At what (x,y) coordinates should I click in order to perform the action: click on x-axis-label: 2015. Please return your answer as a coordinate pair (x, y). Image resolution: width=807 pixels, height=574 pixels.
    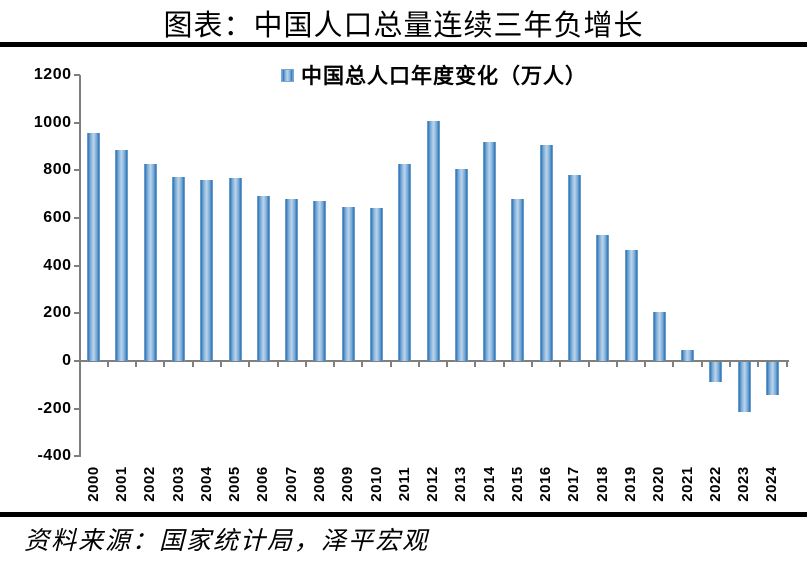
    Looking at the image, I should click on (517, 484).